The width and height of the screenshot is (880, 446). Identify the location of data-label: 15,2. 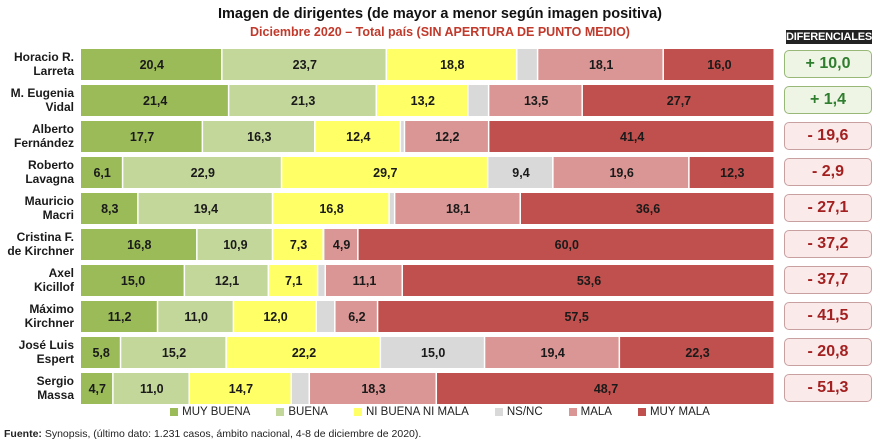
(174, 353).